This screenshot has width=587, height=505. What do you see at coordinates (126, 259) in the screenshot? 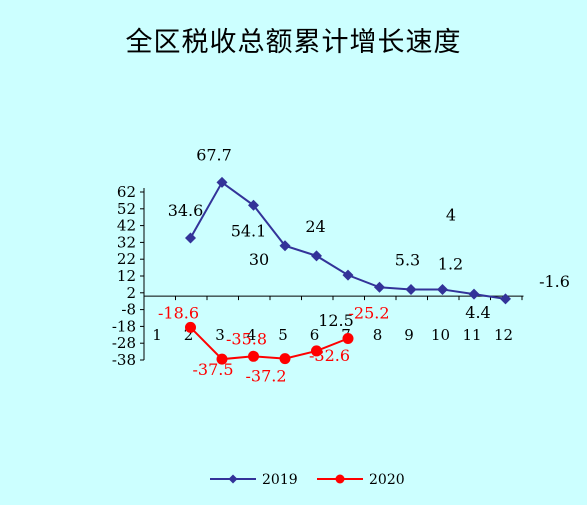
I see `y-tick-label: 22` at bounding box center [126, 259].